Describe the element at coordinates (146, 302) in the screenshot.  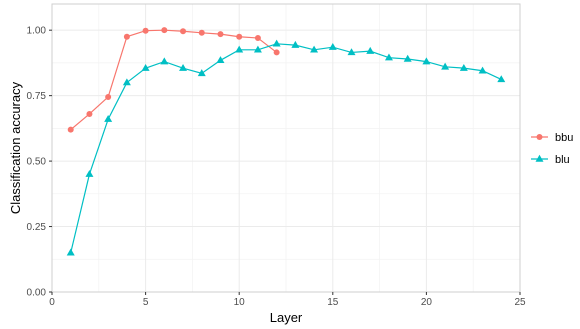
I see `x-tick-label: 5` at that location.